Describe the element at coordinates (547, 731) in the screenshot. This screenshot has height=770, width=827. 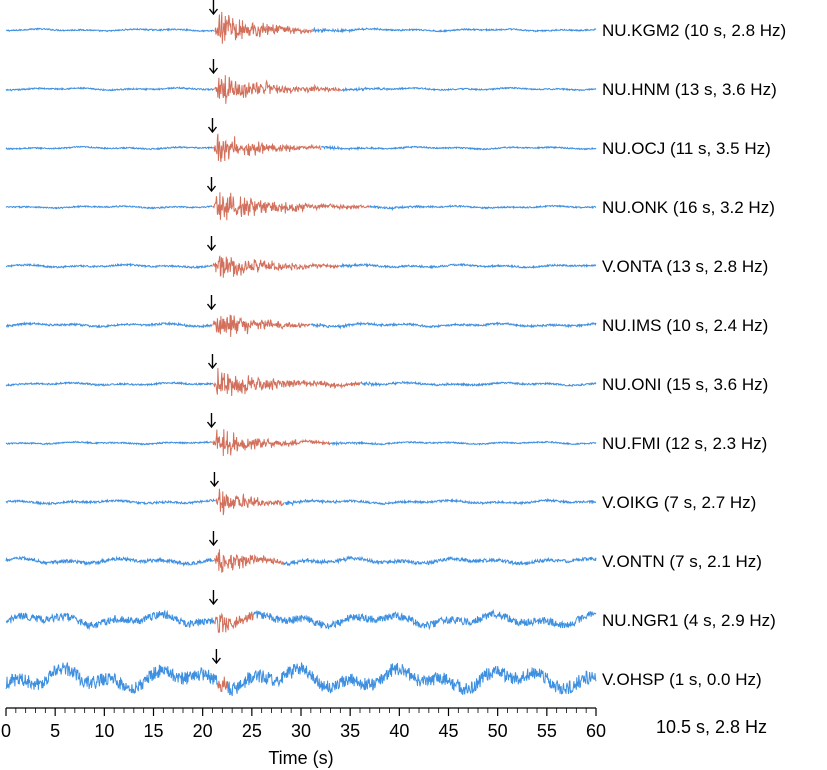
I see `x-tick-label: 55` at that location.